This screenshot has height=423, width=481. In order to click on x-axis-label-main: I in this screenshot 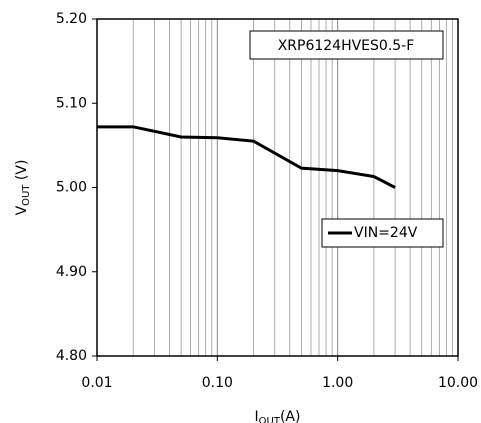, I will do `click(257, 416)`.